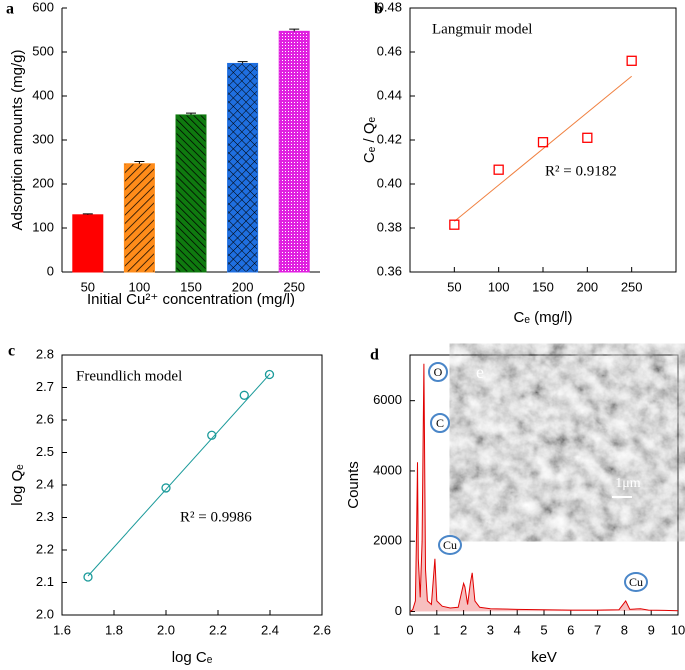 The image size is (685, 670). What do you see at coordinates (192, 657) in the screenshot?
I see `x-axis-label: log Cₑ` at bounding box center [192, 657].